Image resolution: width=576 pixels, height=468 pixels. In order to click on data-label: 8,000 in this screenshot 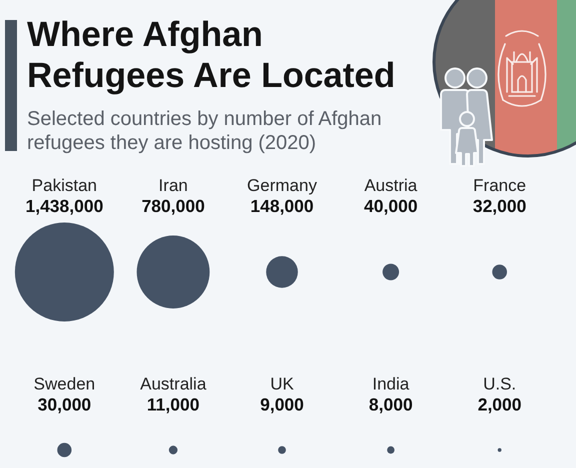, I will do `click(390, 404)`.